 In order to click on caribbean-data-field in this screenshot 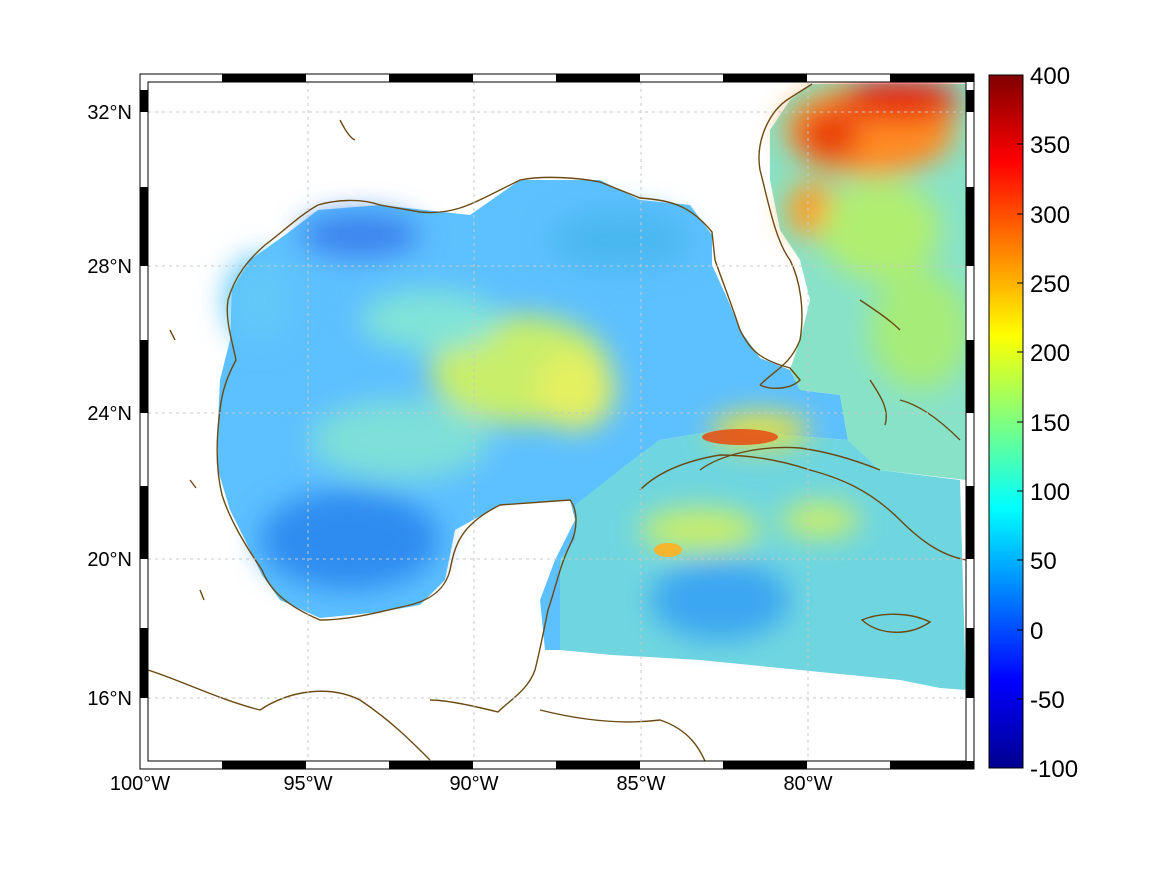, I will do `click(763, 560)`.